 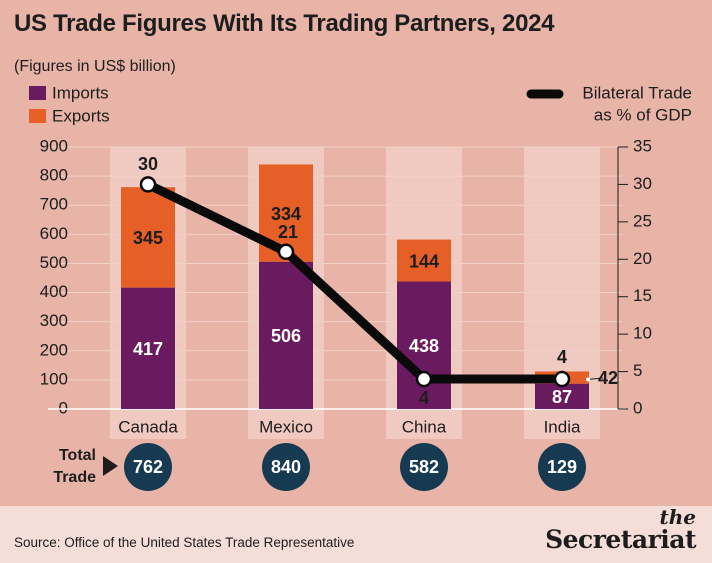 What do you see at coordinates (637, 370) in the screenshot?
I see `y-tick-right: 5` at bounding box center [637, 370].